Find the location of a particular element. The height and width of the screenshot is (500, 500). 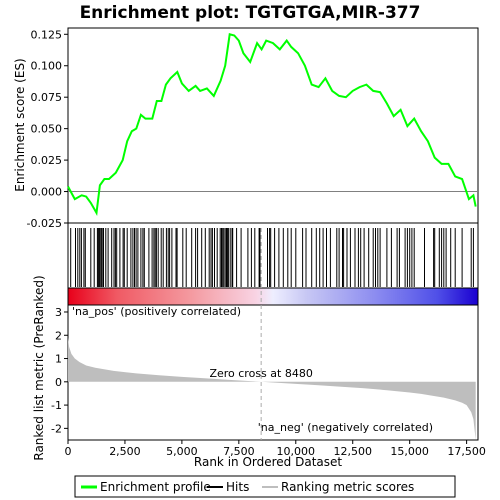

x-tick-label: 2,500 is located at coordinates (125, 451).